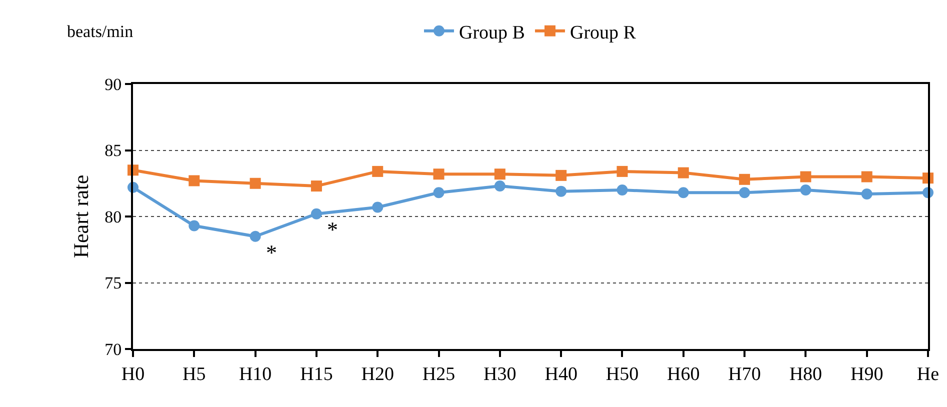 The height and width of the screenshot is (407, 947). I want to click on y-axis-title: Heart rate, so click(81, 216).